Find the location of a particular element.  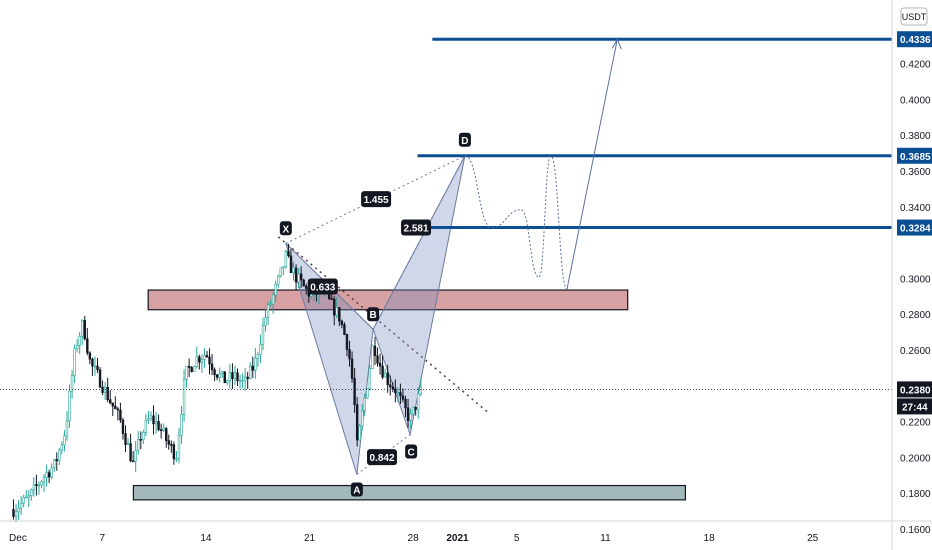

y-tick-label: 0.2000 is located at coordinates (915, 458).